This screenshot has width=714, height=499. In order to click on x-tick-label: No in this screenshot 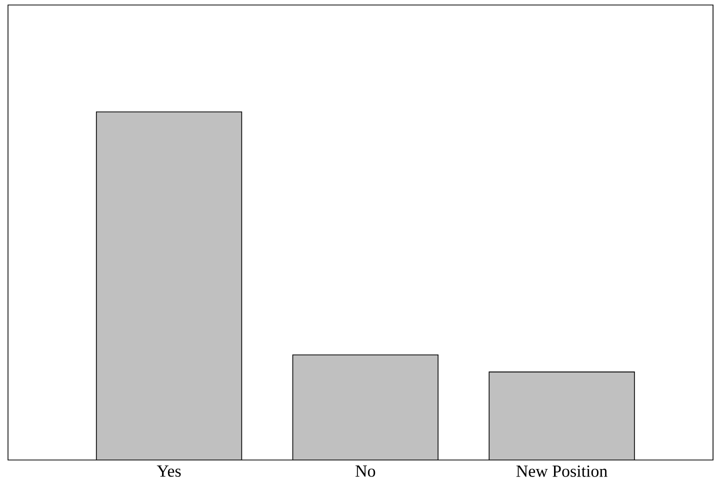, I will do `click(366, 471)`.